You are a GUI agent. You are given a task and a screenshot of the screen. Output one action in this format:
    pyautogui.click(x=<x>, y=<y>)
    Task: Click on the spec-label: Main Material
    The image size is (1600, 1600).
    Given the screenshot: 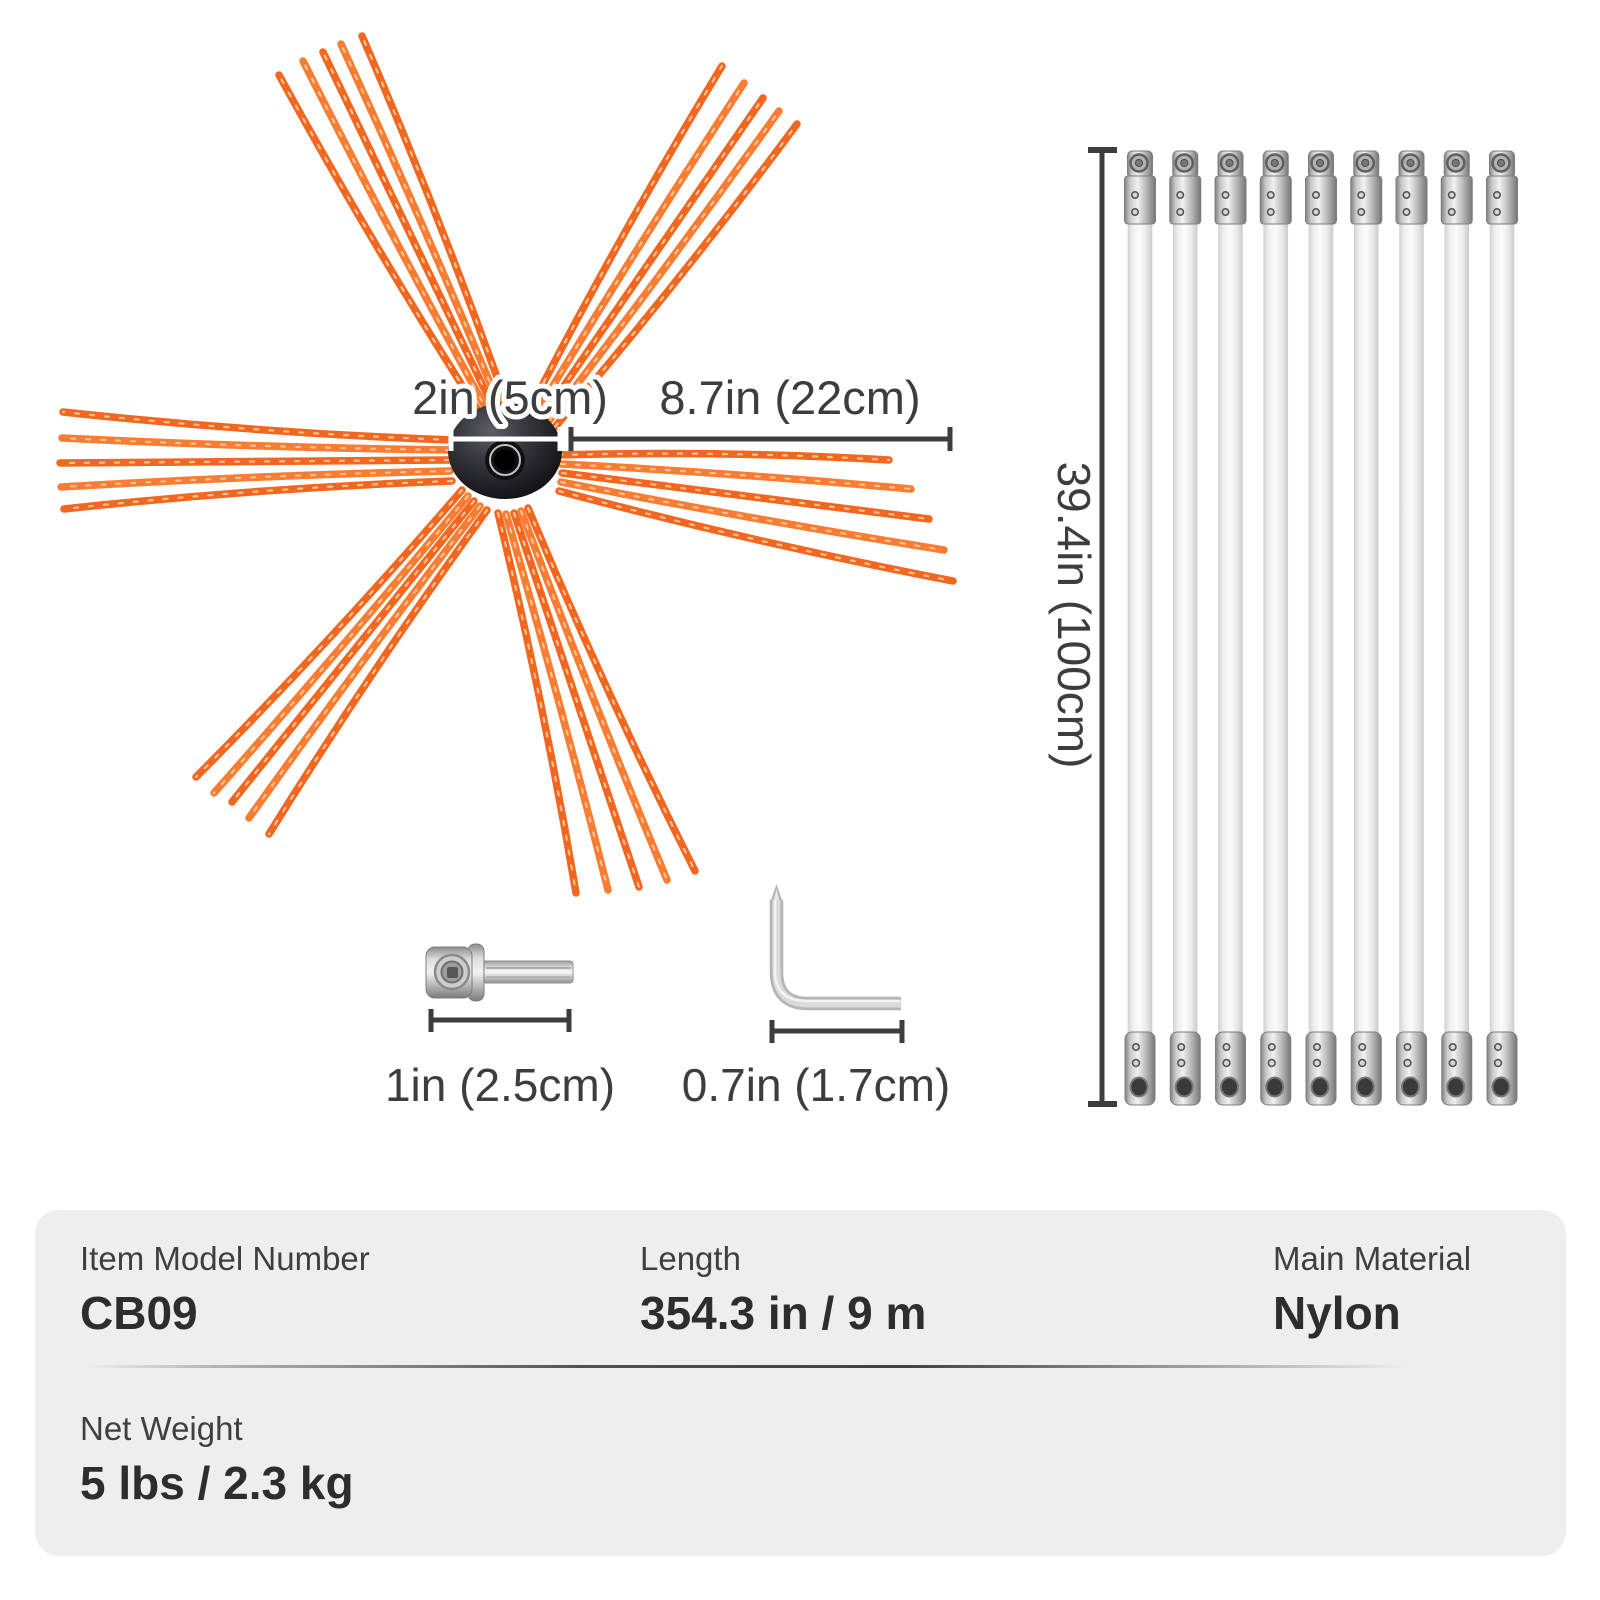 What is the action you would take?
    pyautogui.click(x=1372, y=1258)
    